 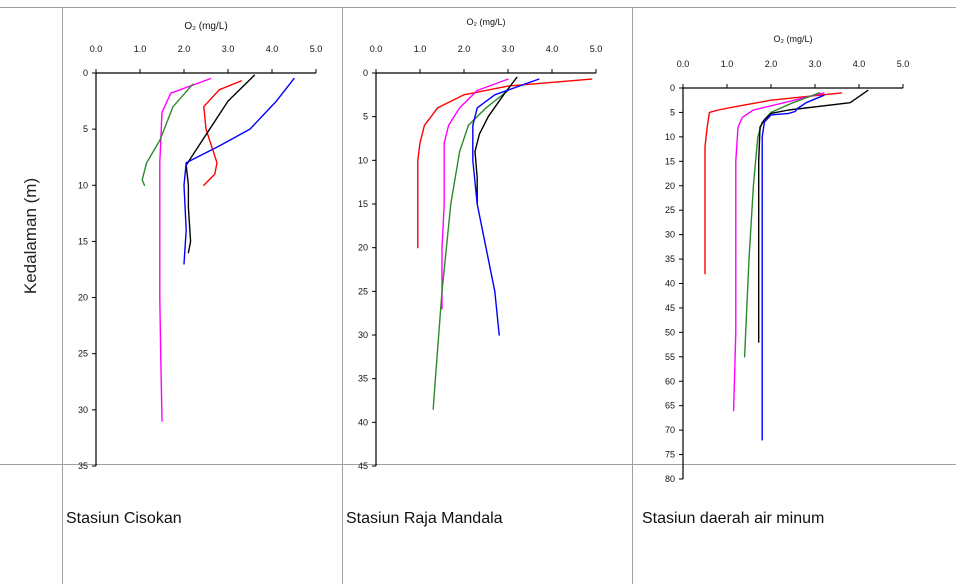 What do you see at coordinates (670, 430) in the screenshot?
I see `chart-2-y-tick-label: 70` at bounding box center [670, 430].